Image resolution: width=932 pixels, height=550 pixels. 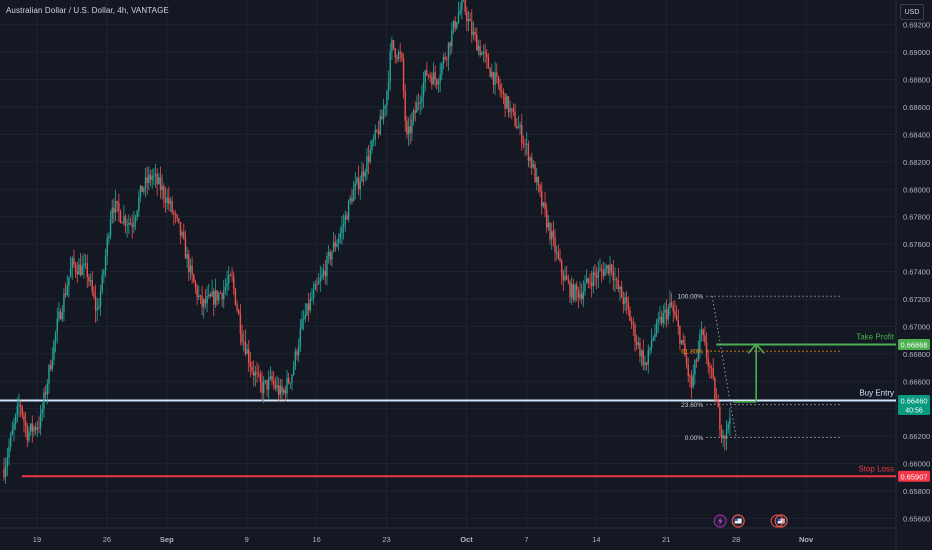 What do you see at coordinates (423, 539) in the screenshot?
I see `time-axis: 19 26 Sep 9 16 23 Oct 7 14 21 28 Nov` at bounding box center [423, 539].